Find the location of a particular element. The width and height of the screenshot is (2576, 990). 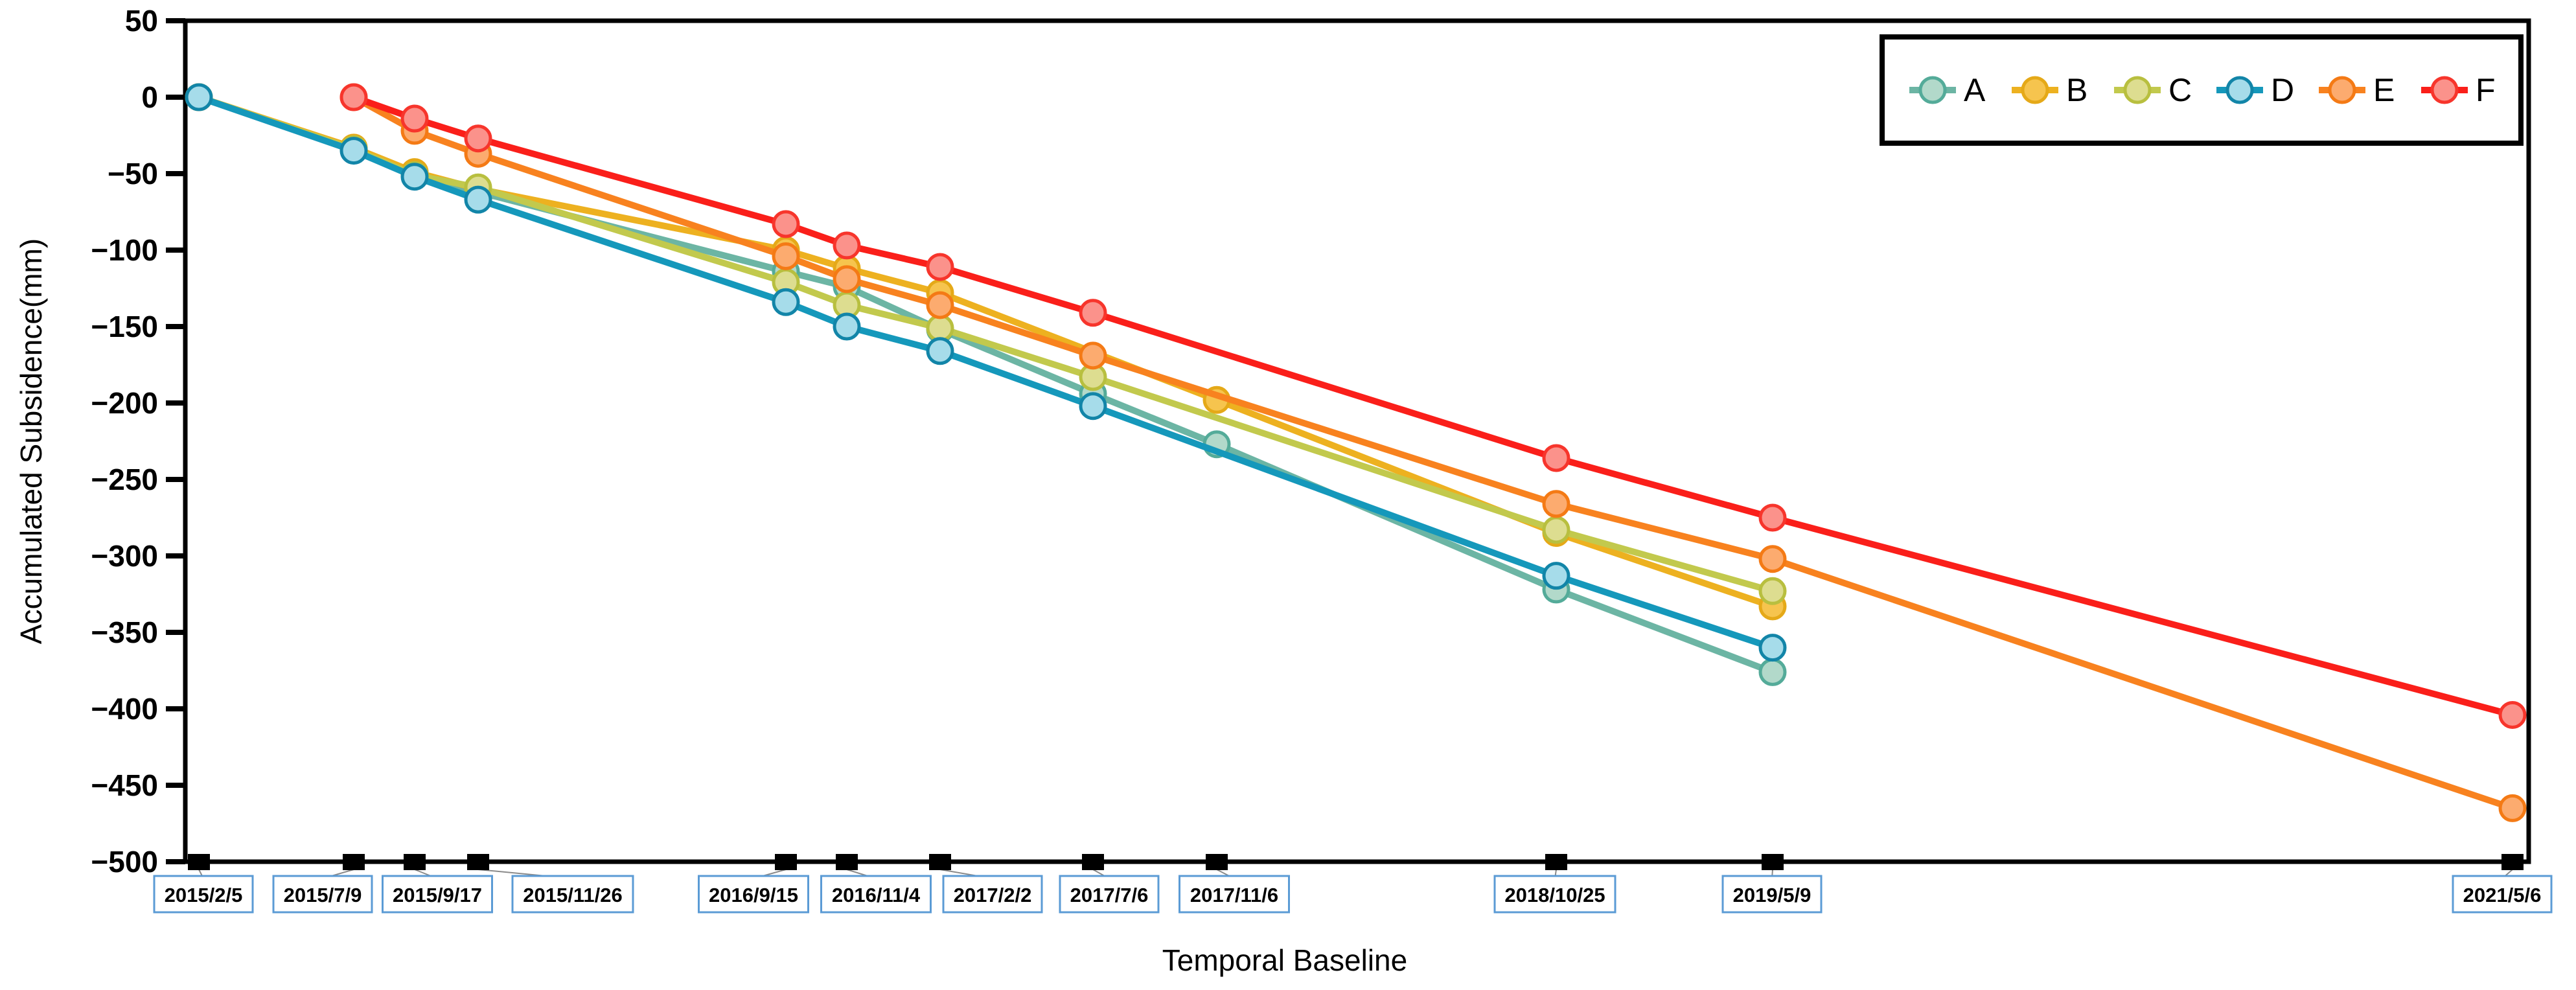

date-label: 2016/9/15 is located at coordinates (753, 895).